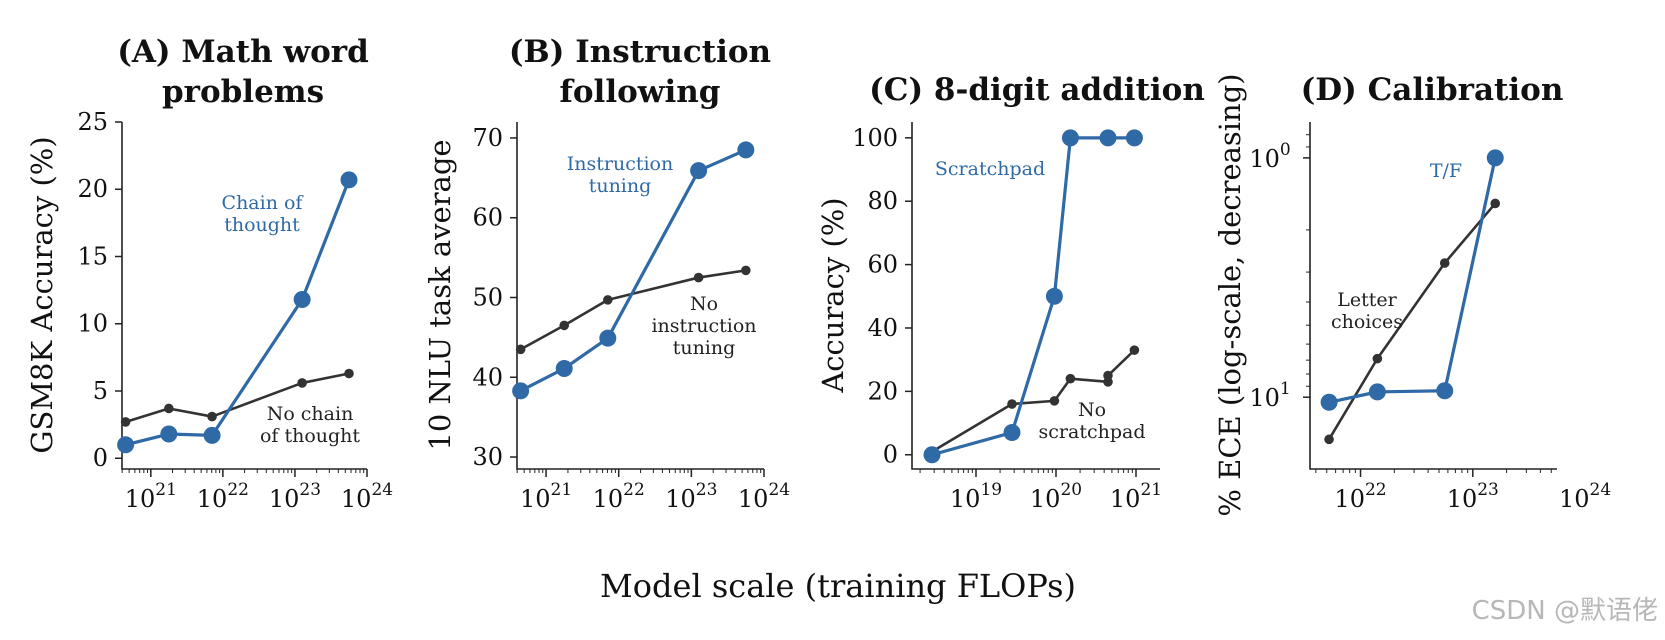 This screenshot has height=640, width=1665. Describe the element at coordinates (890, 455) in the screenshot. I see `panel-C-ytick-label: 0` at that location.